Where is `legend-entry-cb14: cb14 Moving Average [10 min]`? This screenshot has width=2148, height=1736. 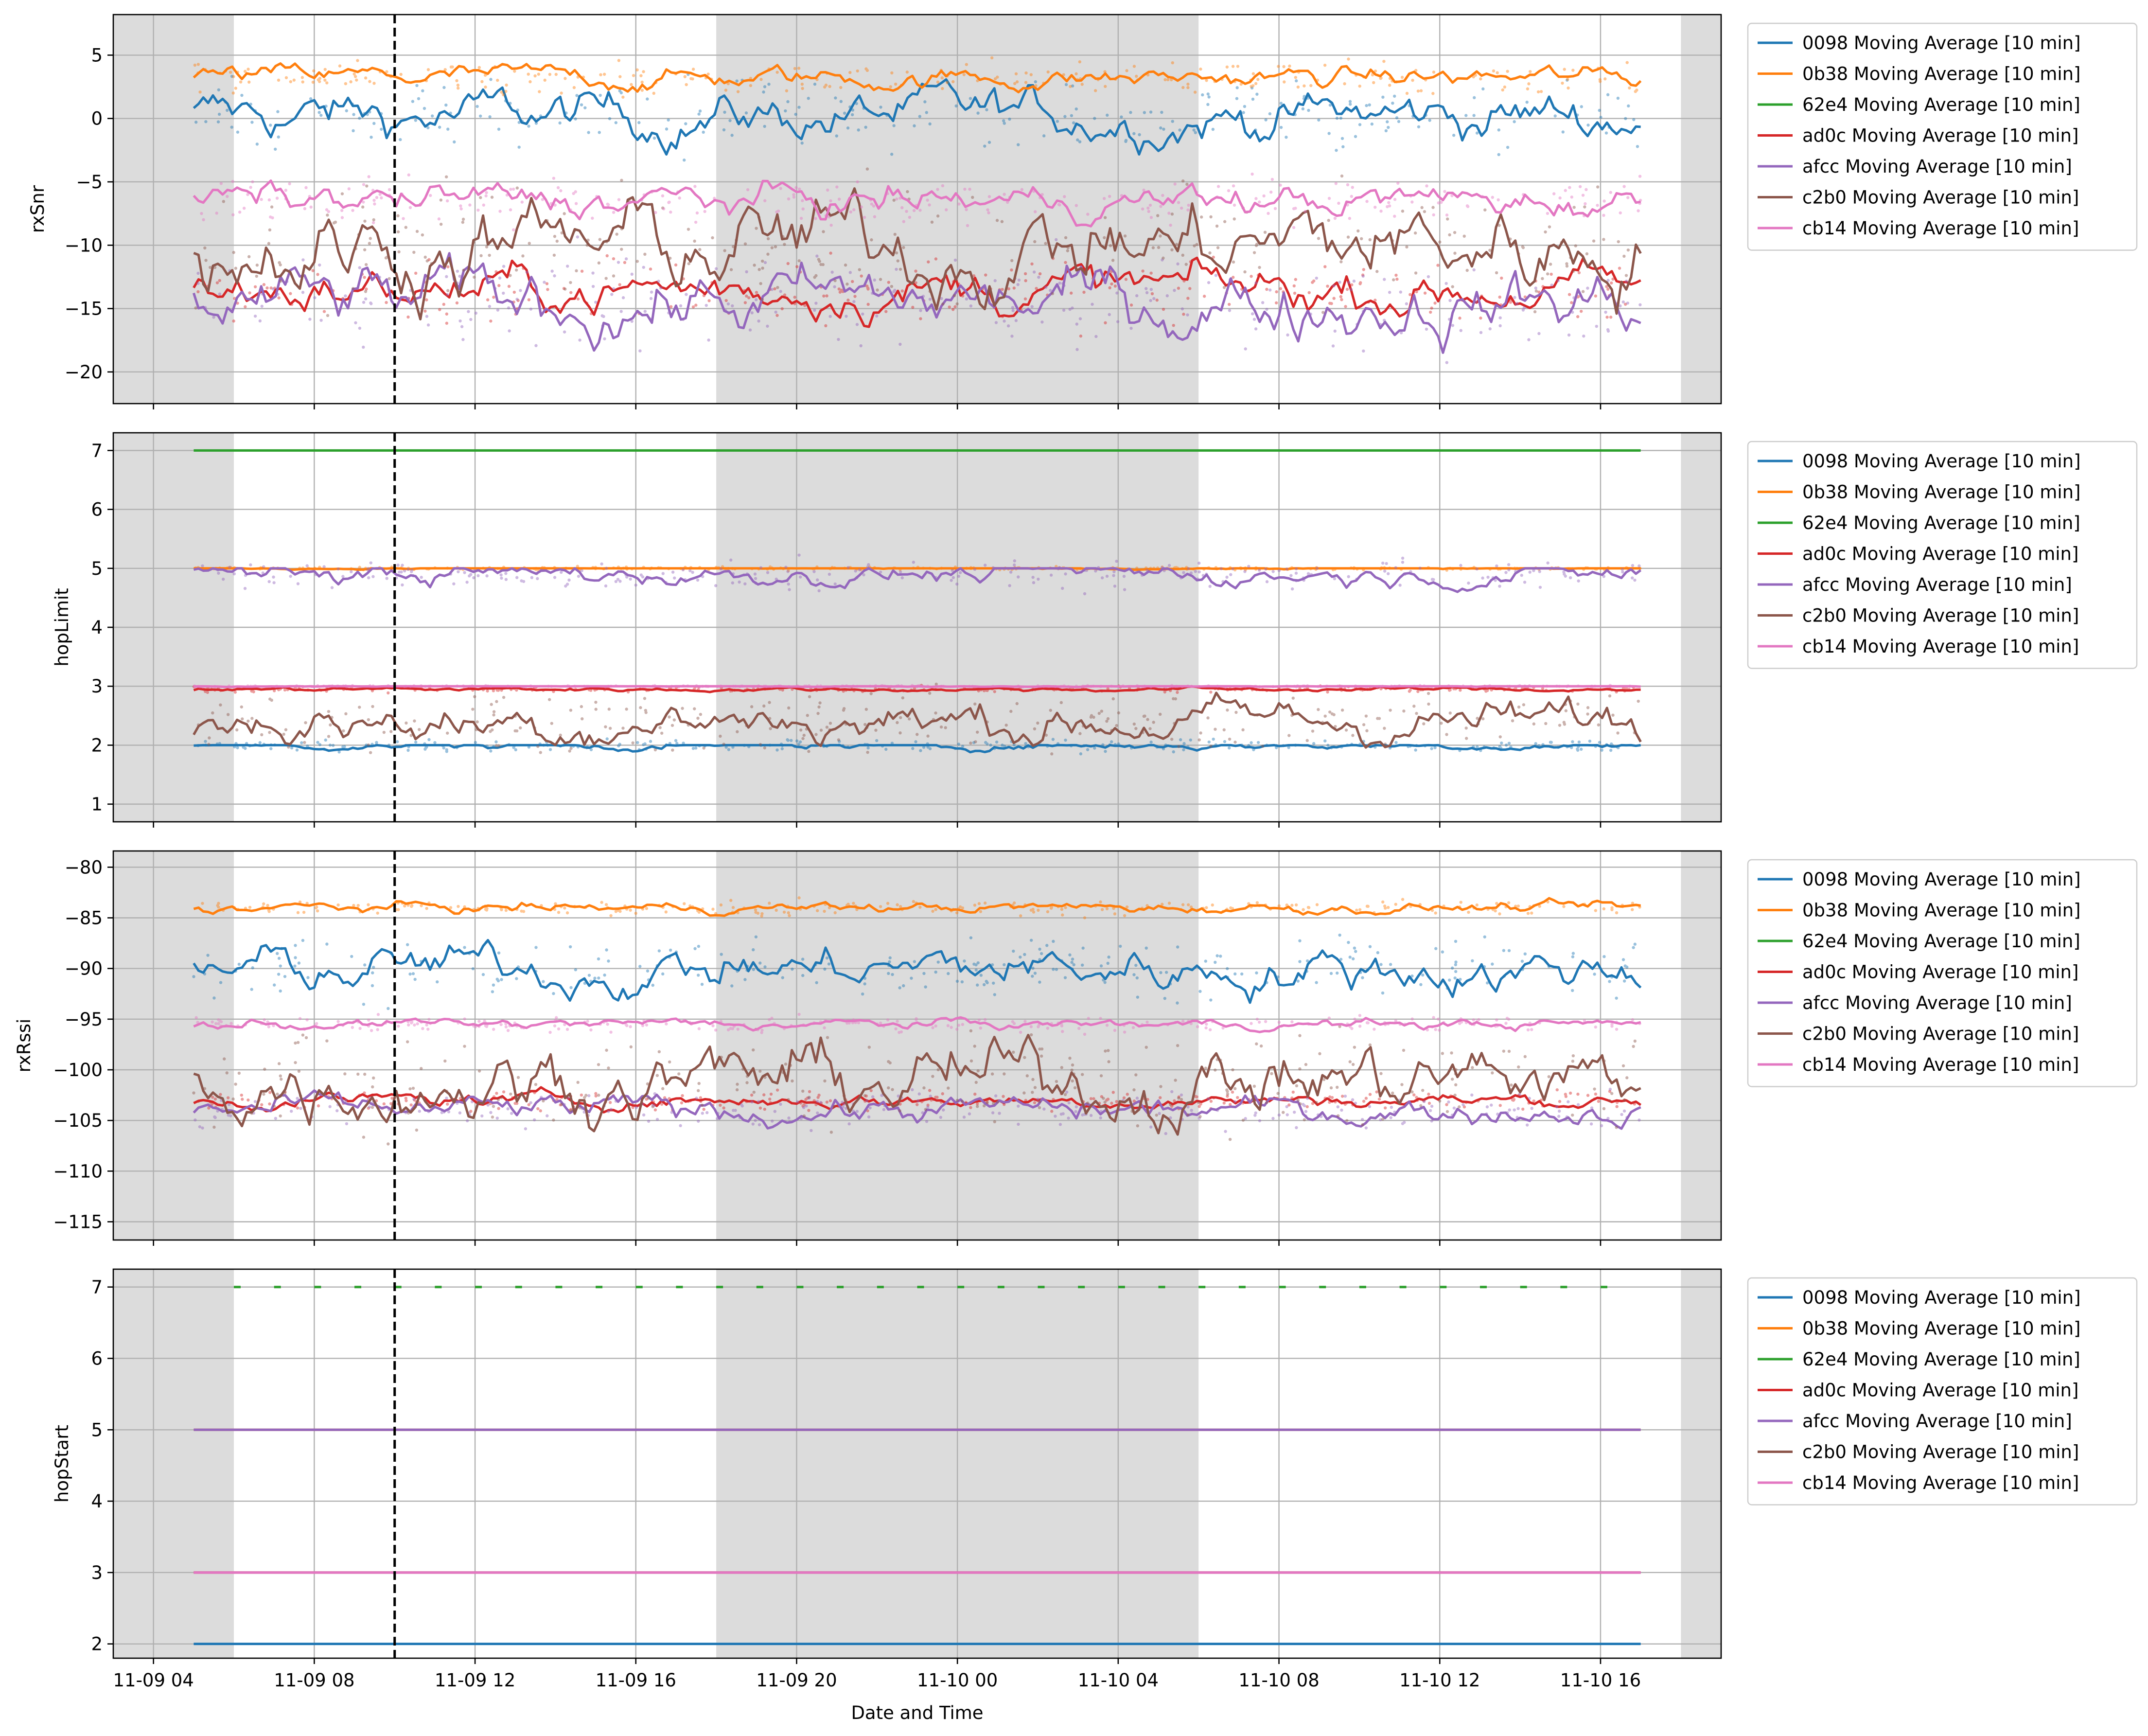
legend-entry-cb14: cb14 Moving Average [10 min] is located at coordinates (1940, 228).